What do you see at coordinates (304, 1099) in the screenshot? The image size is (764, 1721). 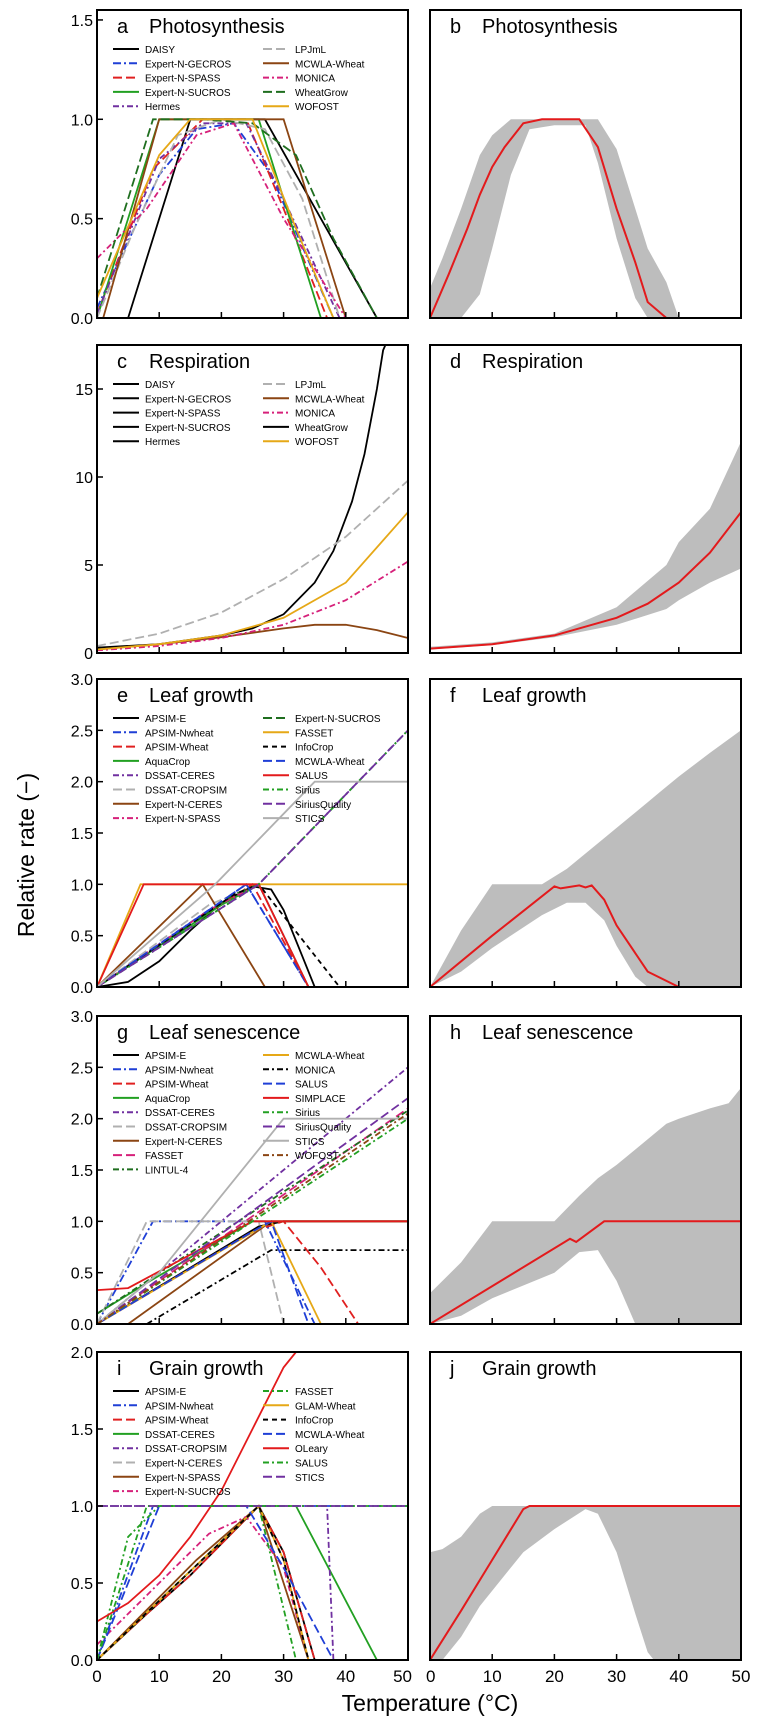 I see `legend-item: SIMPLACE` at bounding box center [304, 1099].